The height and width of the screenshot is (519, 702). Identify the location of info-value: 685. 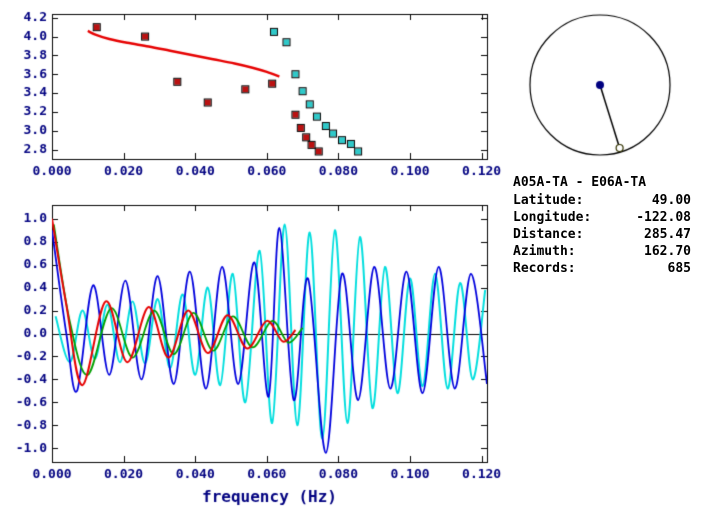
(679, 268).